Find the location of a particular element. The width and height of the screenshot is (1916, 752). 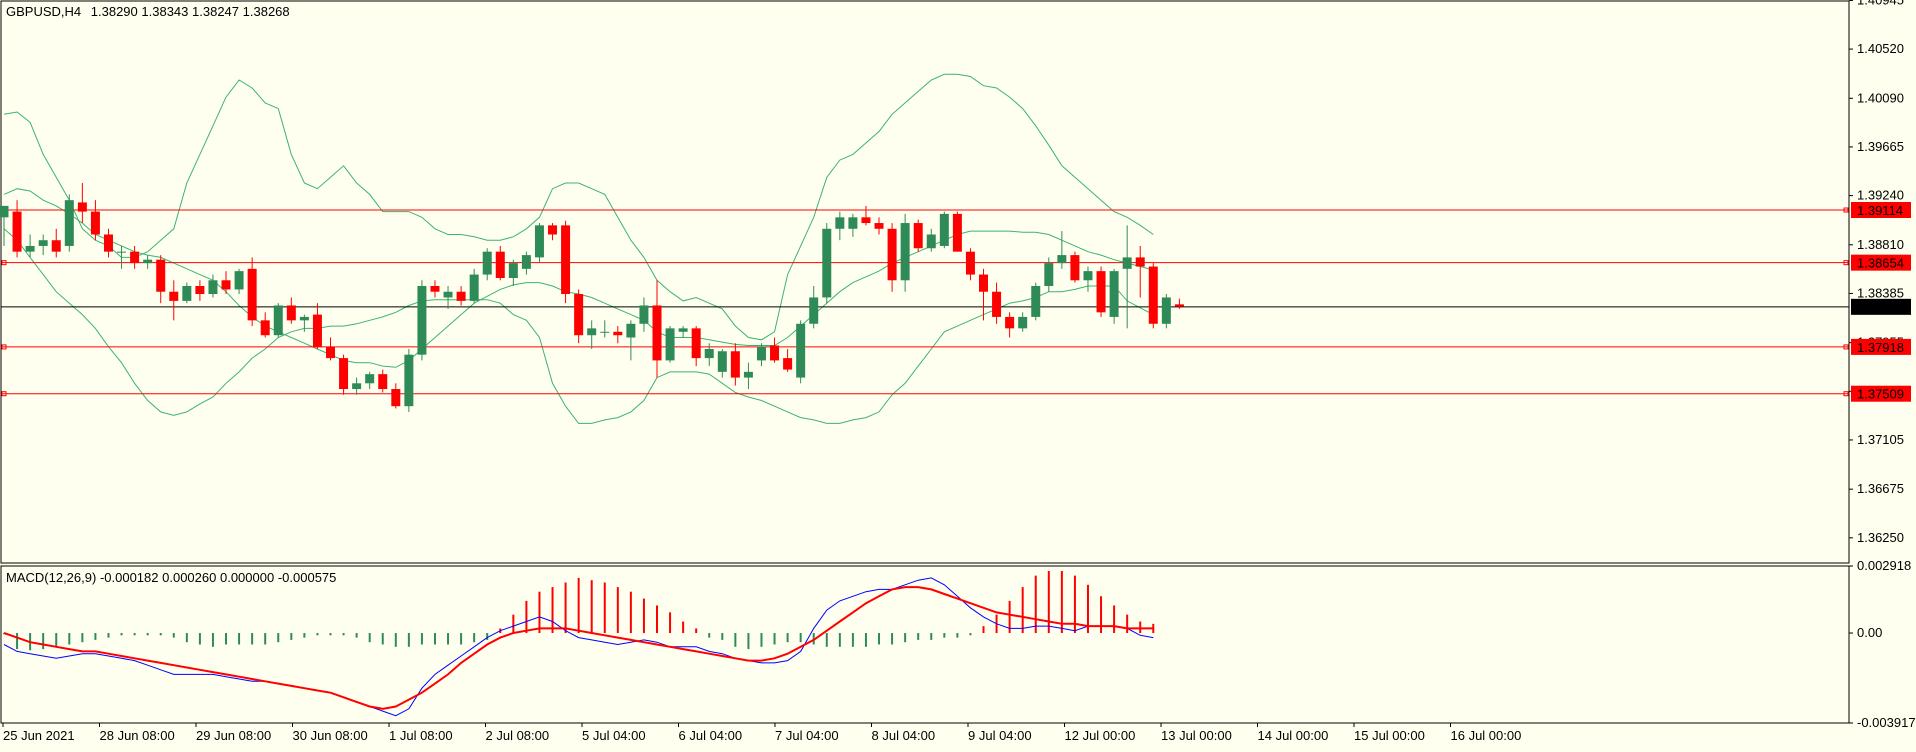

macd-axis-label: 0.002918 is located at coordinates (1884, 565).